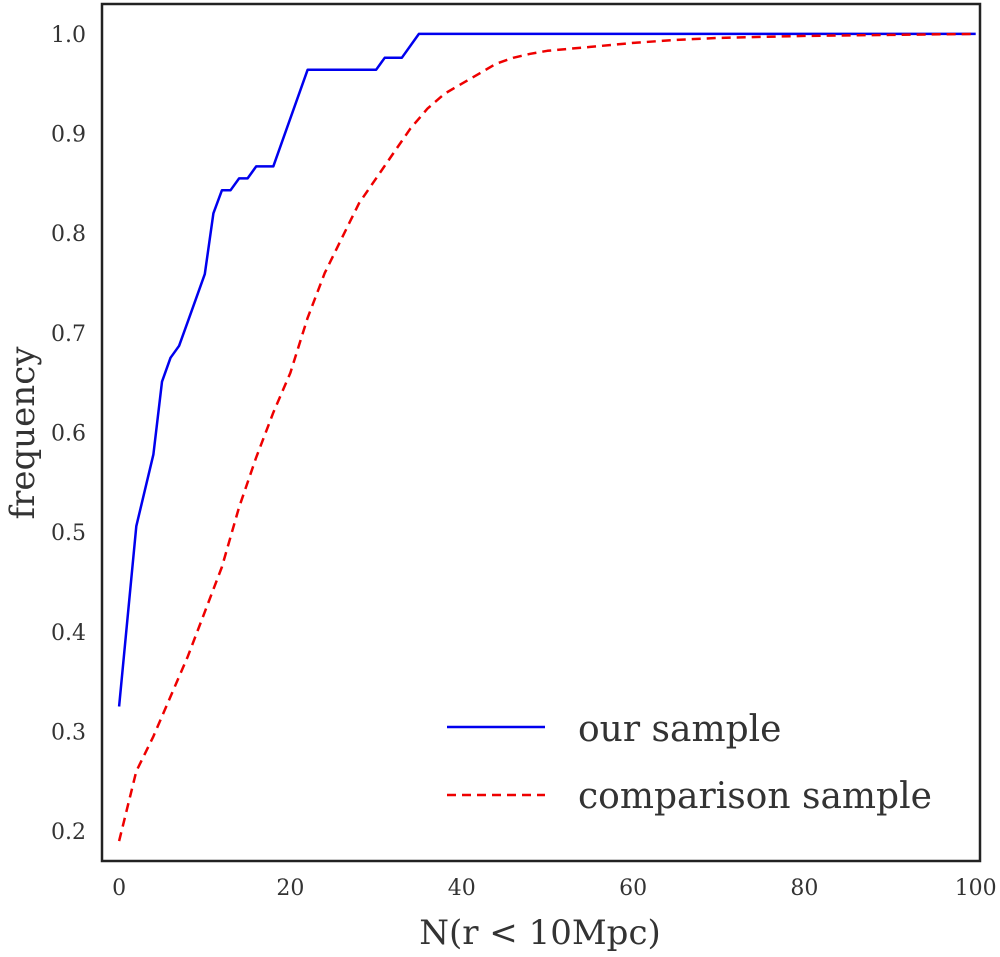 This screenshot has height=957, width=1000. I want to click on x-tick-label: 0, so click(119, 888).